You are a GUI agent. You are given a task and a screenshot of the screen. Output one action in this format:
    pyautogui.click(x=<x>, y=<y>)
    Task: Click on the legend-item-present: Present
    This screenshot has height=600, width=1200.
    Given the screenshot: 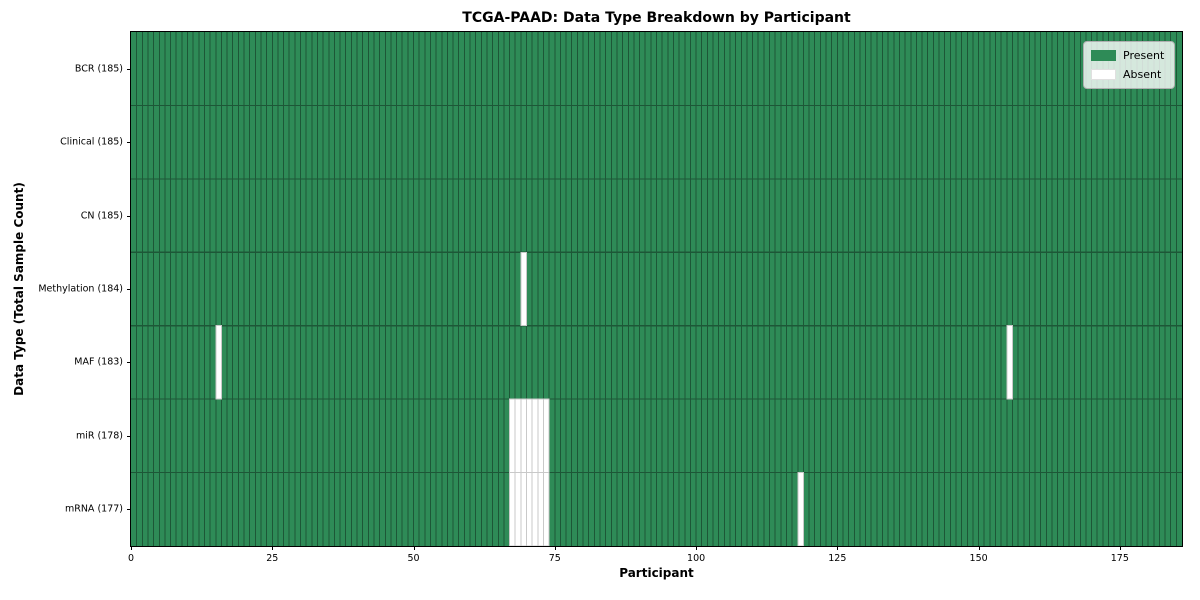 What is the action you would take?
    pyautogui.click(x=1128, y=55)
    